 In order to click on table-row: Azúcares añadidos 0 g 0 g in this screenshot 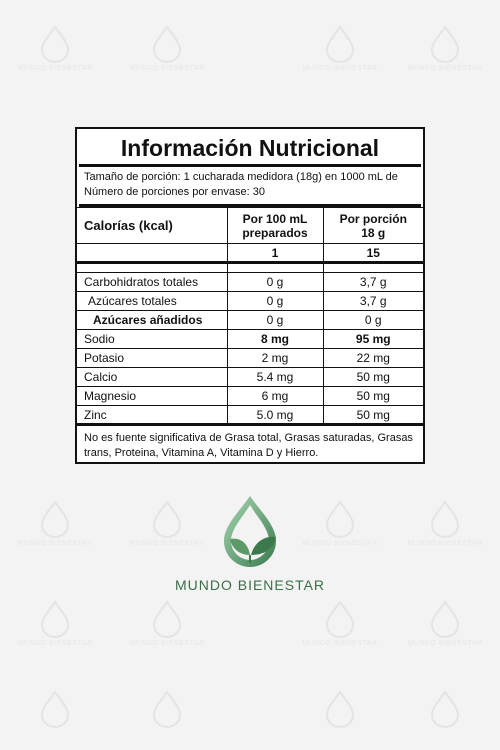, I will do `click(250, 320)`.